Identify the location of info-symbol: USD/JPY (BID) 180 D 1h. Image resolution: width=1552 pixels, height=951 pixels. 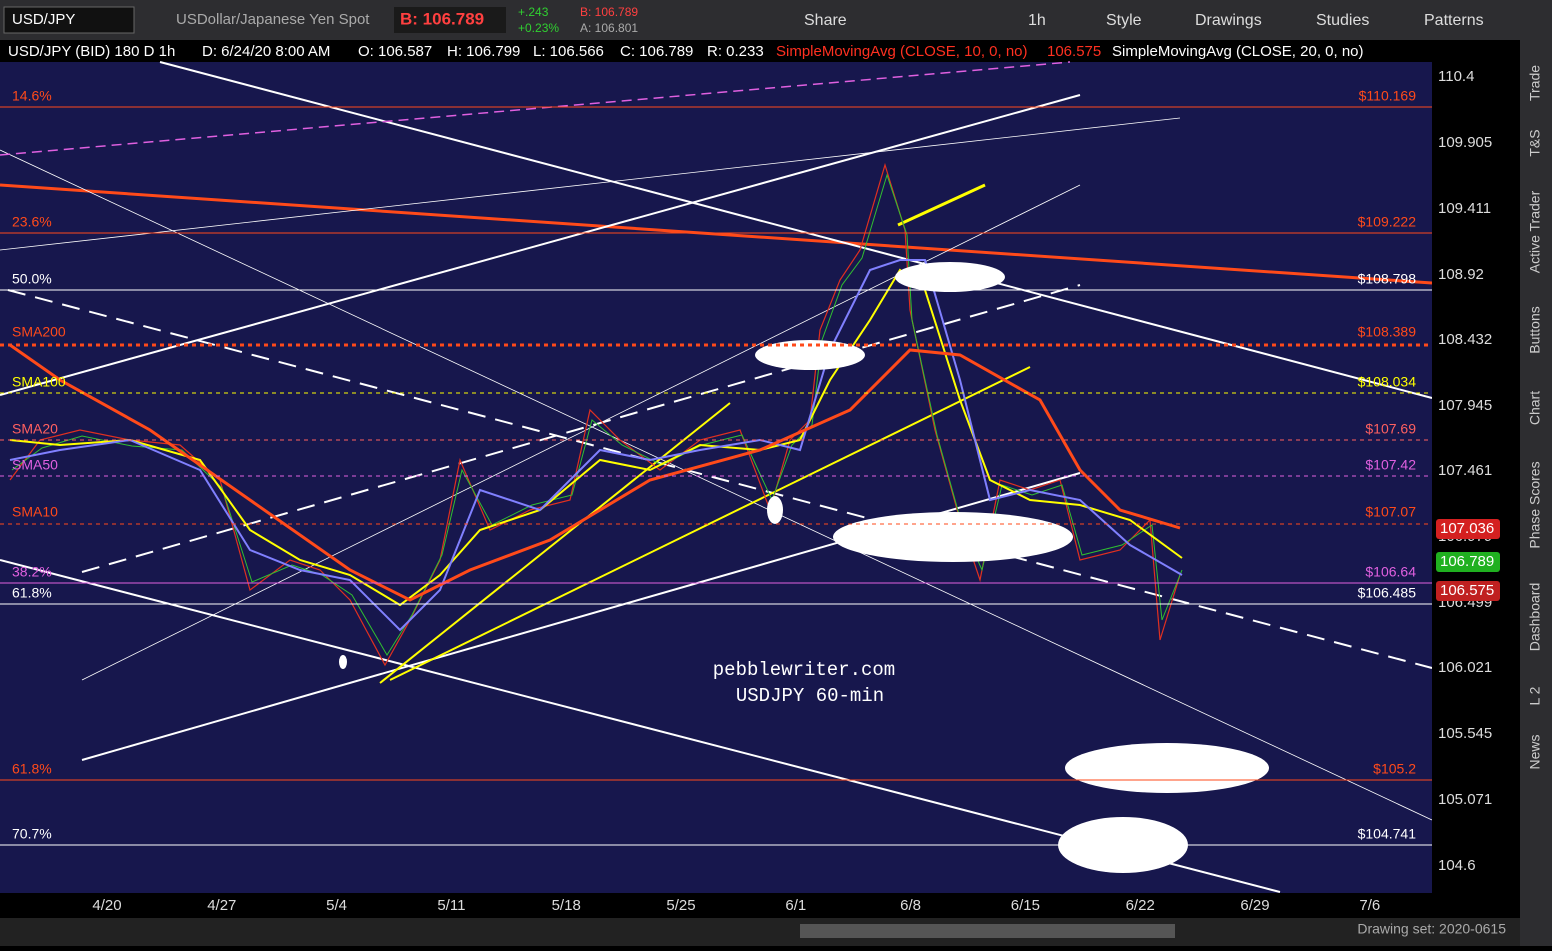
(91, 51).